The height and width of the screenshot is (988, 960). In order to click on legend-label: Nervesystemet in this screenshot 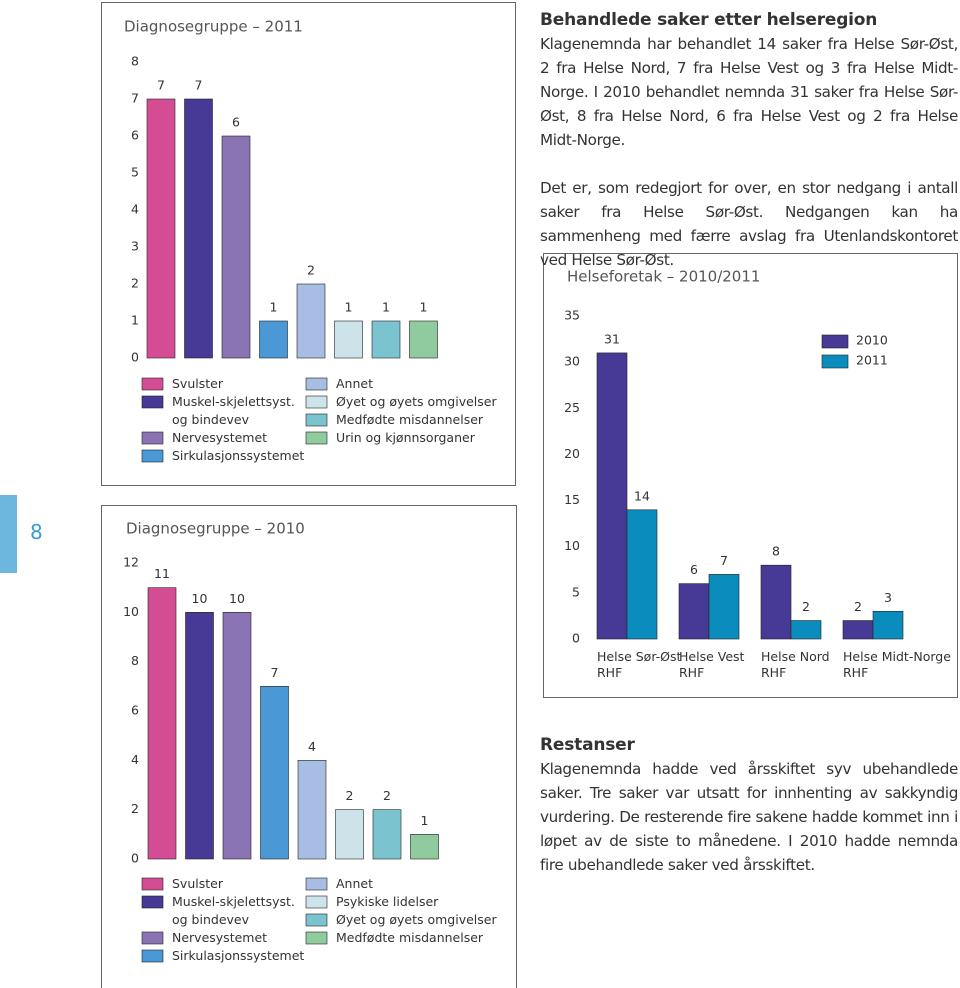, I will do `click(219, 937)`.